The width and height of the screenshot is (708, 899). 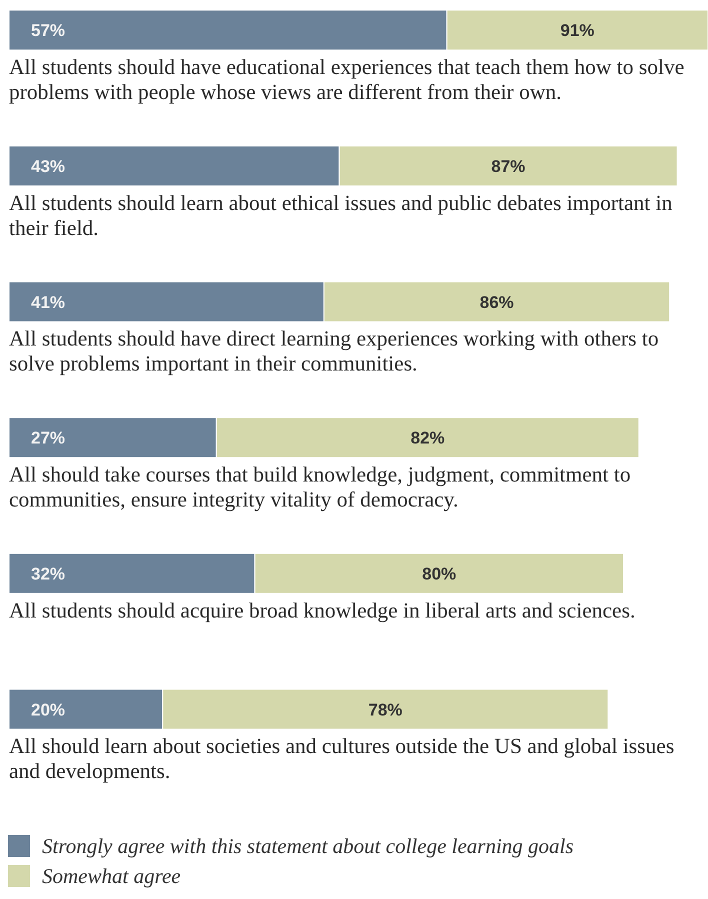 I want to click on total-label: 86%, so click(x=497, y=302).